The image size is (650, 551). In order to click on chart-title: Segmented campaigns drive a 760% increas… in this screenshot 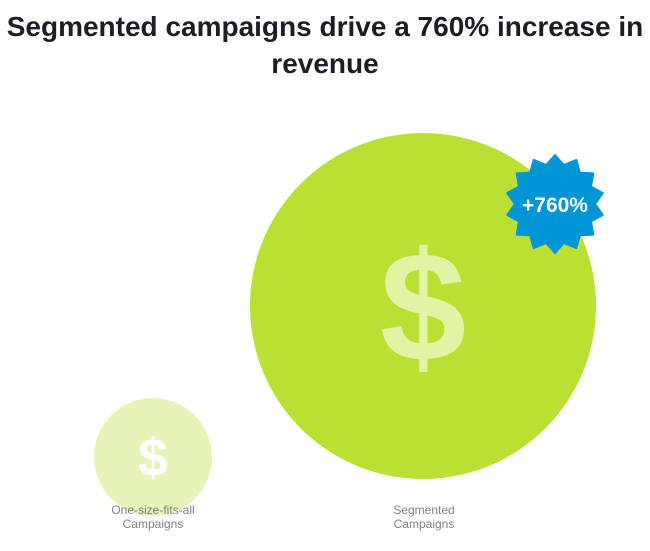, I will do `click(325, 45)`.